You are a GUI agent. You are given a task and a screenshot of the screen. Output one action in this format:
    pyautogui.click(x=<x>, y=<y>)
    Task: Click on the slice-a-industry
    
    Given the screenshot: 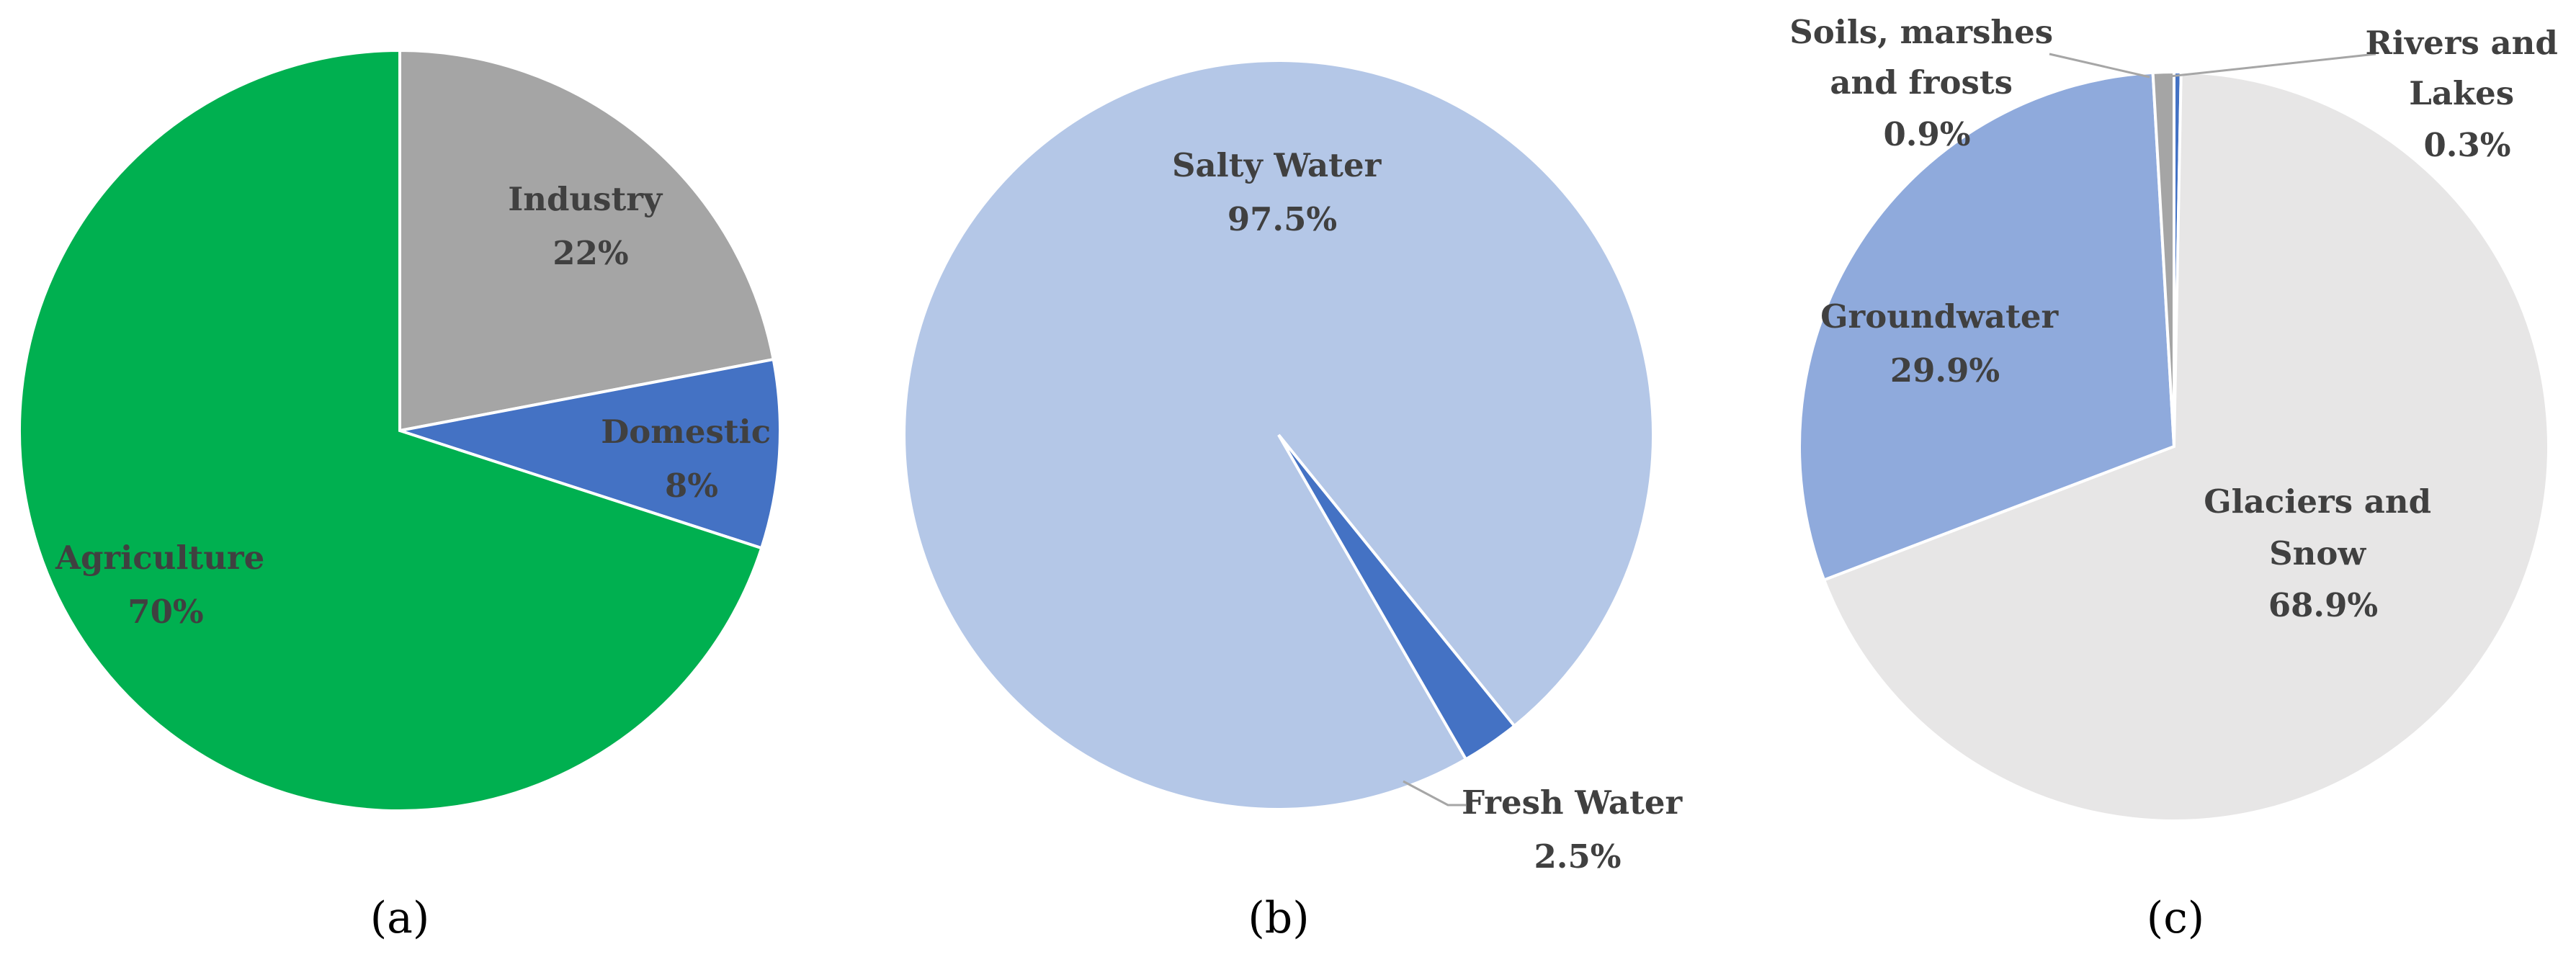 What is the action you would take?
    pyautogui.click(x=586, y=240)
    